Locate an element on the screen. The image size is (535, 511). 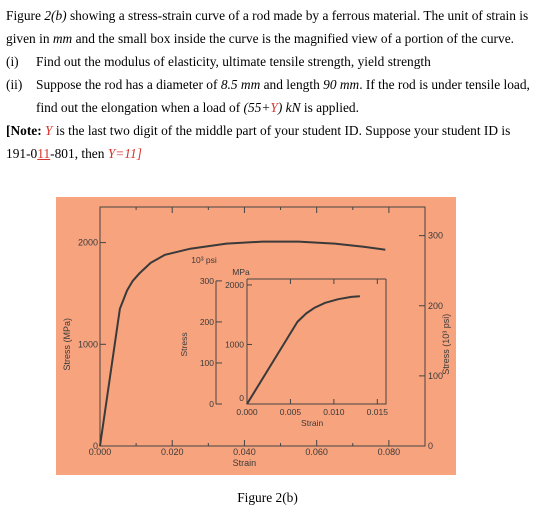
main-y-tick-label: 2000 is located at coordinates (88, 243).